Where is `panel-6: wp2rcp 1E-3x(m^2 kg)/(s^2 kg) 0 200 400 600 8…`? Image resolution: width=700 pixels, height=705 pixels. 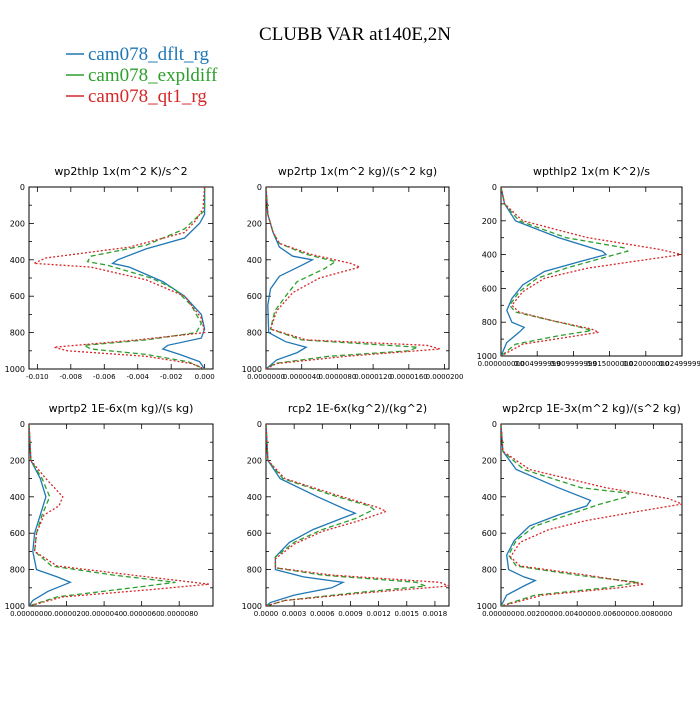
panel-6: wp2rcp 1E-3x(m^2 kg)/(s^2 kg) 0 200 400 600 8… is located at coordinates (580, 510).